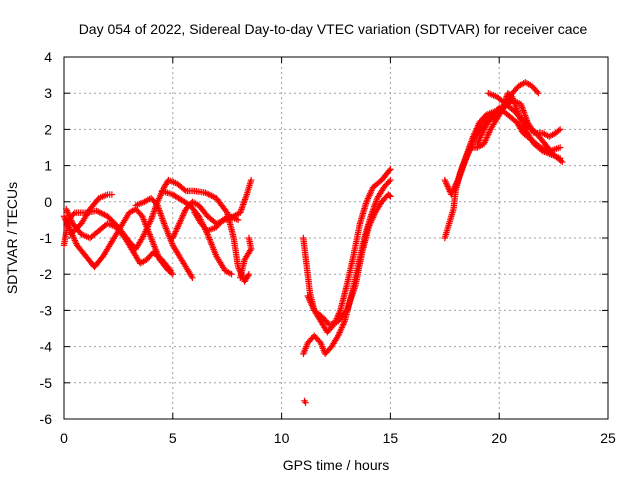  Describe the element at coordinates (46, 383) in the screenshot. I see `y-tick-label: -5` at that location.